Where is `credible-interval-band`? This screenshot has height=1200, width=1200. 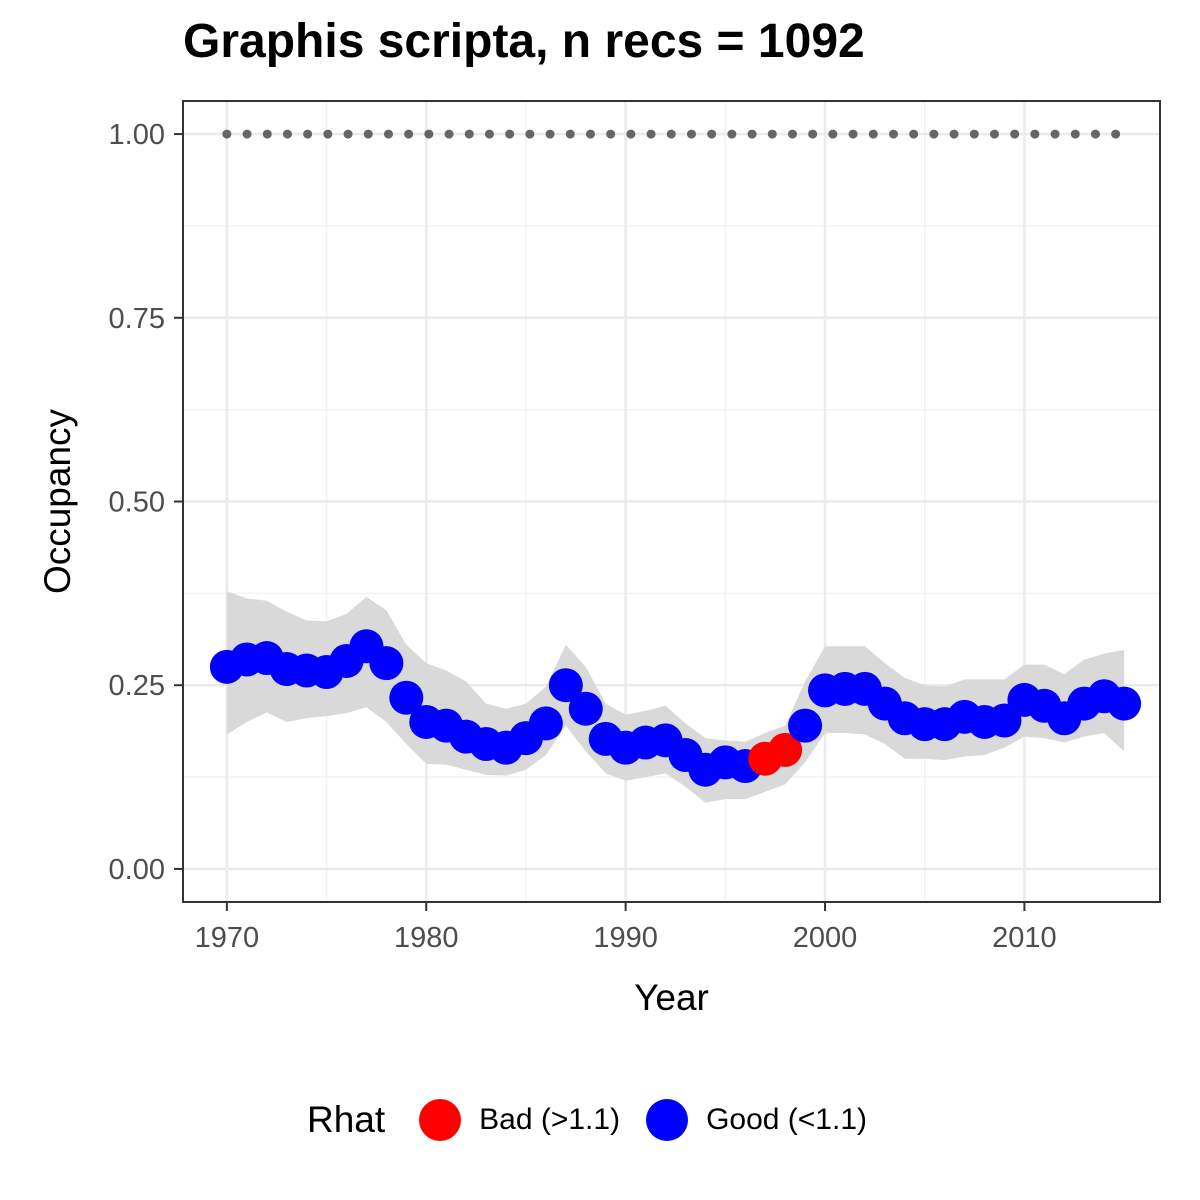 credible-interval-band is located at coordinates (675, 697).